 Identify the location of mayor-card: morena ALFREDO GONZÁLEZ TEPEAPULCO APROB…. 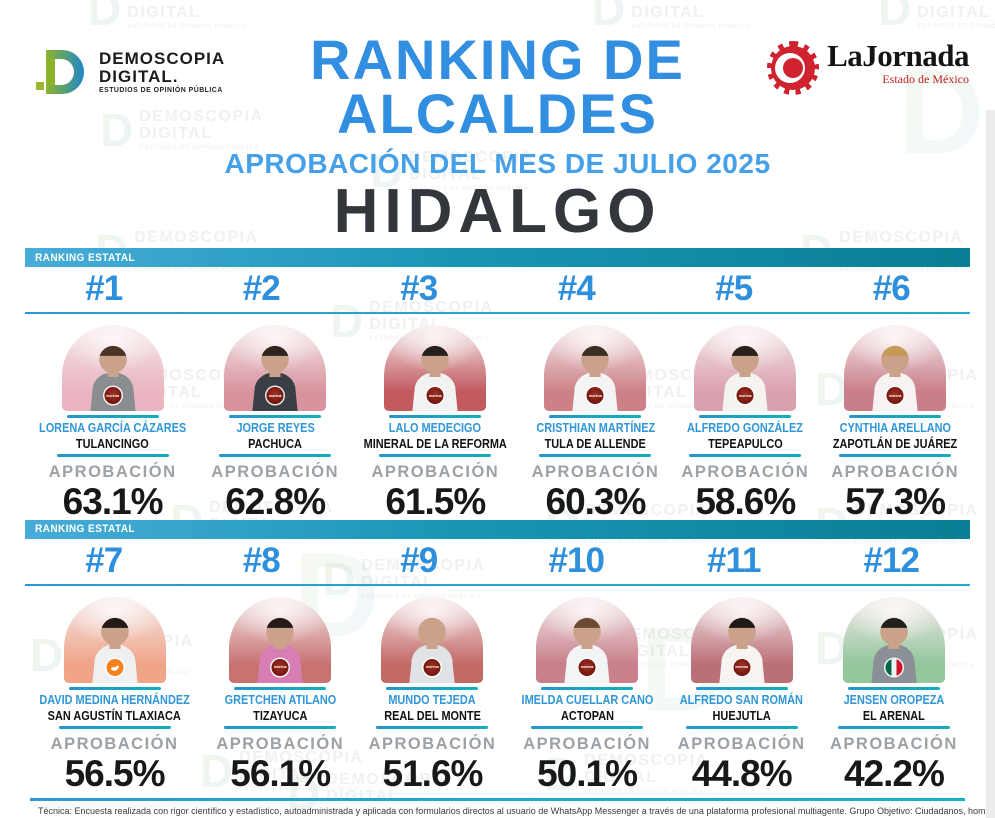
(745, 418).